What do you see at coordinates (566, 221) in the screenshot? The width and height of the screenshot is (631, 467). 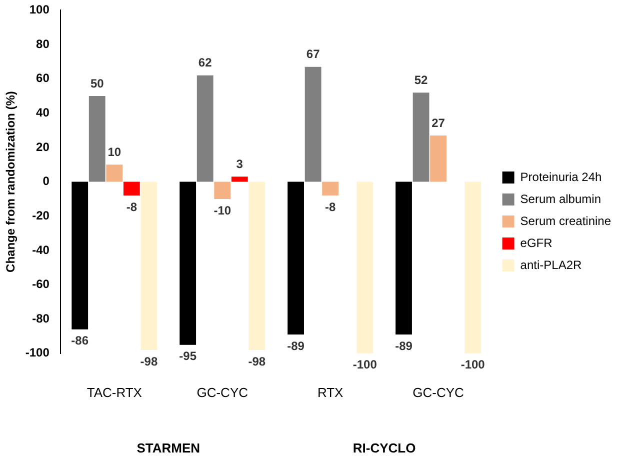 I see `legend-label: Serum creatinine` at bounding box center [566, 221].